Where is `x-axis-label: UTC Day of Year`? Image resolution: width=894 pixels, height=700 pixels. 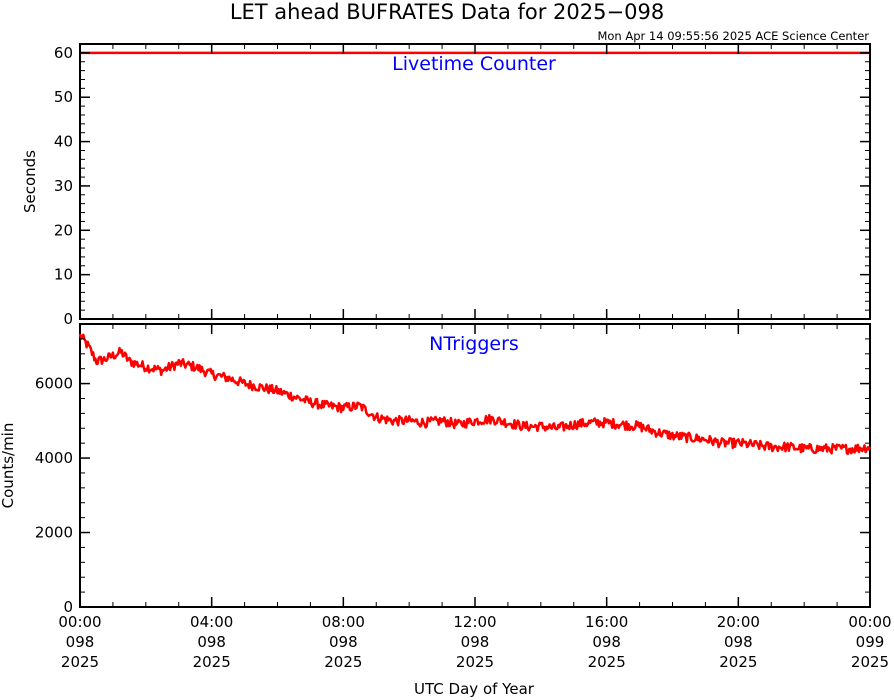 x-axis-label: UTC Day of Year is located at coordinates (474, 689).